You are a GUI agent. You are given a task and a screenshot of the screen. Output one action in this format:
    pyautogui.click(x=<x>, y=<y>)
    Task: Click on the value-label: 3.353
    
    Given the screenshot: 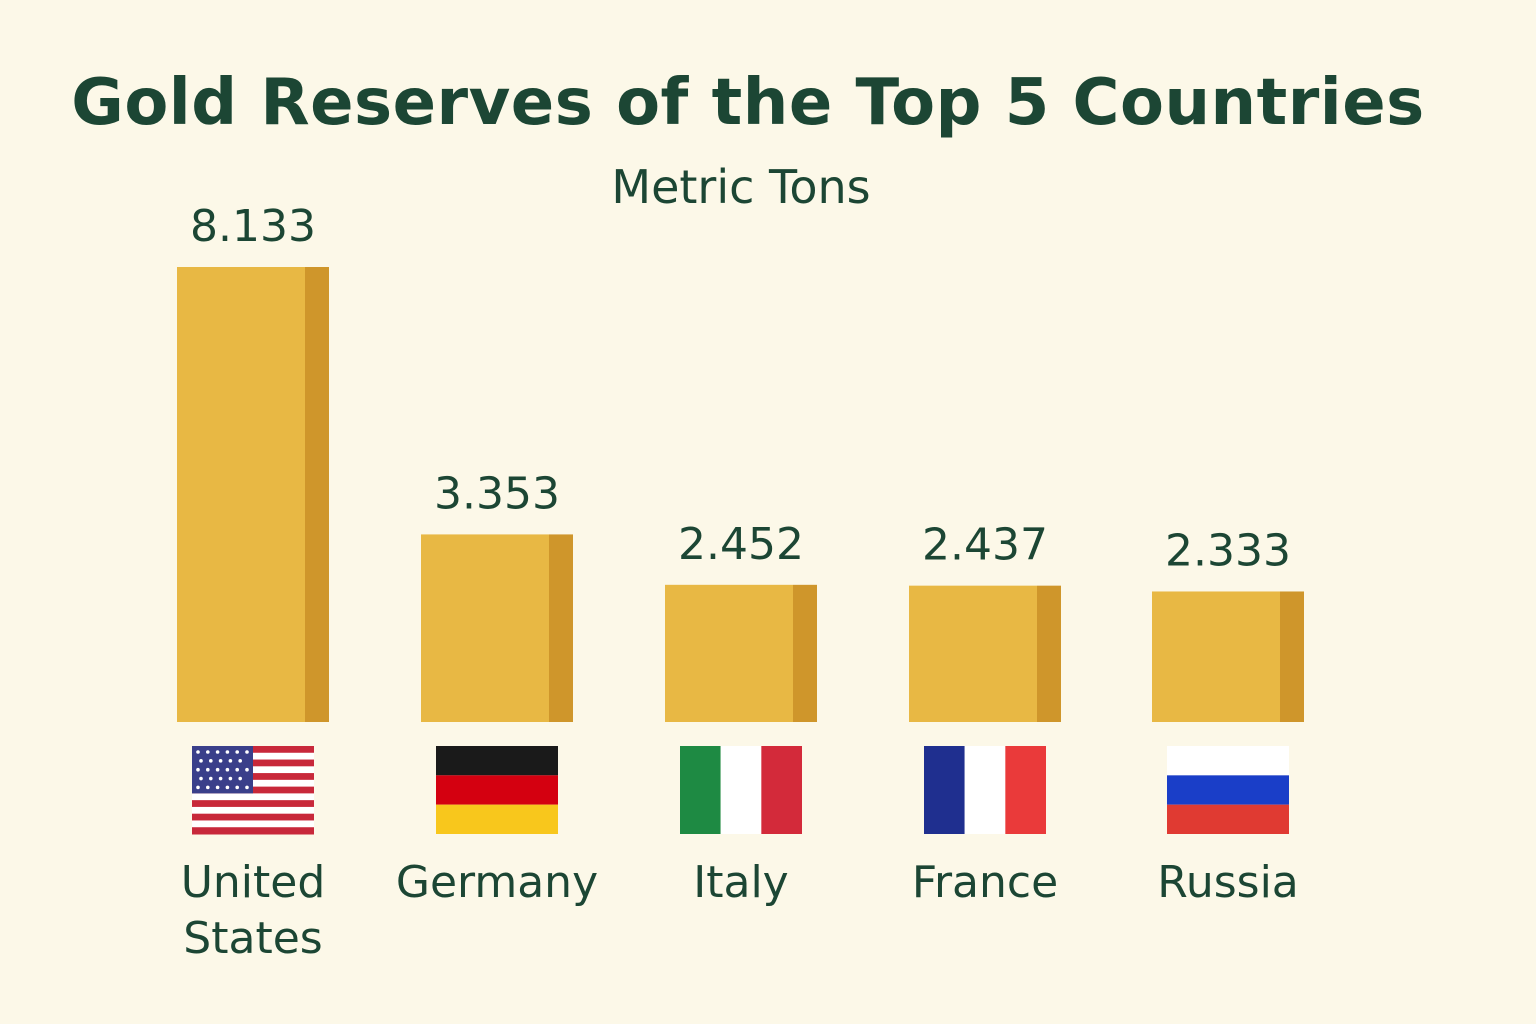 What is the action you would take?
    pyautogui.click(x=497, y=493)
    